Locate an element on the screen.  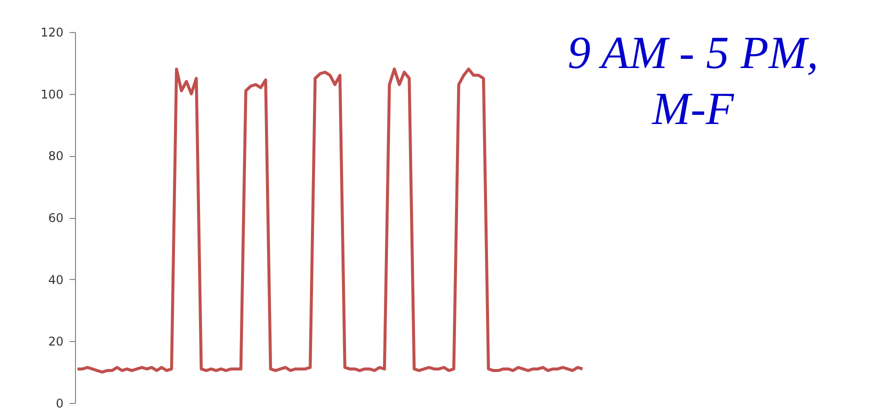
y-tick-label: 100 is located at coordinates (52, 94).